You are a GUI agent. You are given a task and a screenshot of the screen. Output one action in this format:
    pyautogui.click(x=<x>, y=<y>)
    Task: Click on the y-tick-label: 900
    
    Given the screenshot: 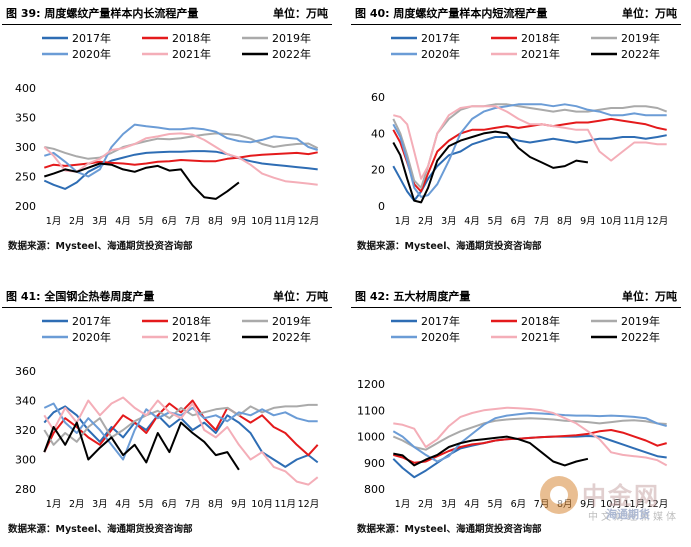 What is the action you would take?
    pyautogui.click(x=374, y=463)
    